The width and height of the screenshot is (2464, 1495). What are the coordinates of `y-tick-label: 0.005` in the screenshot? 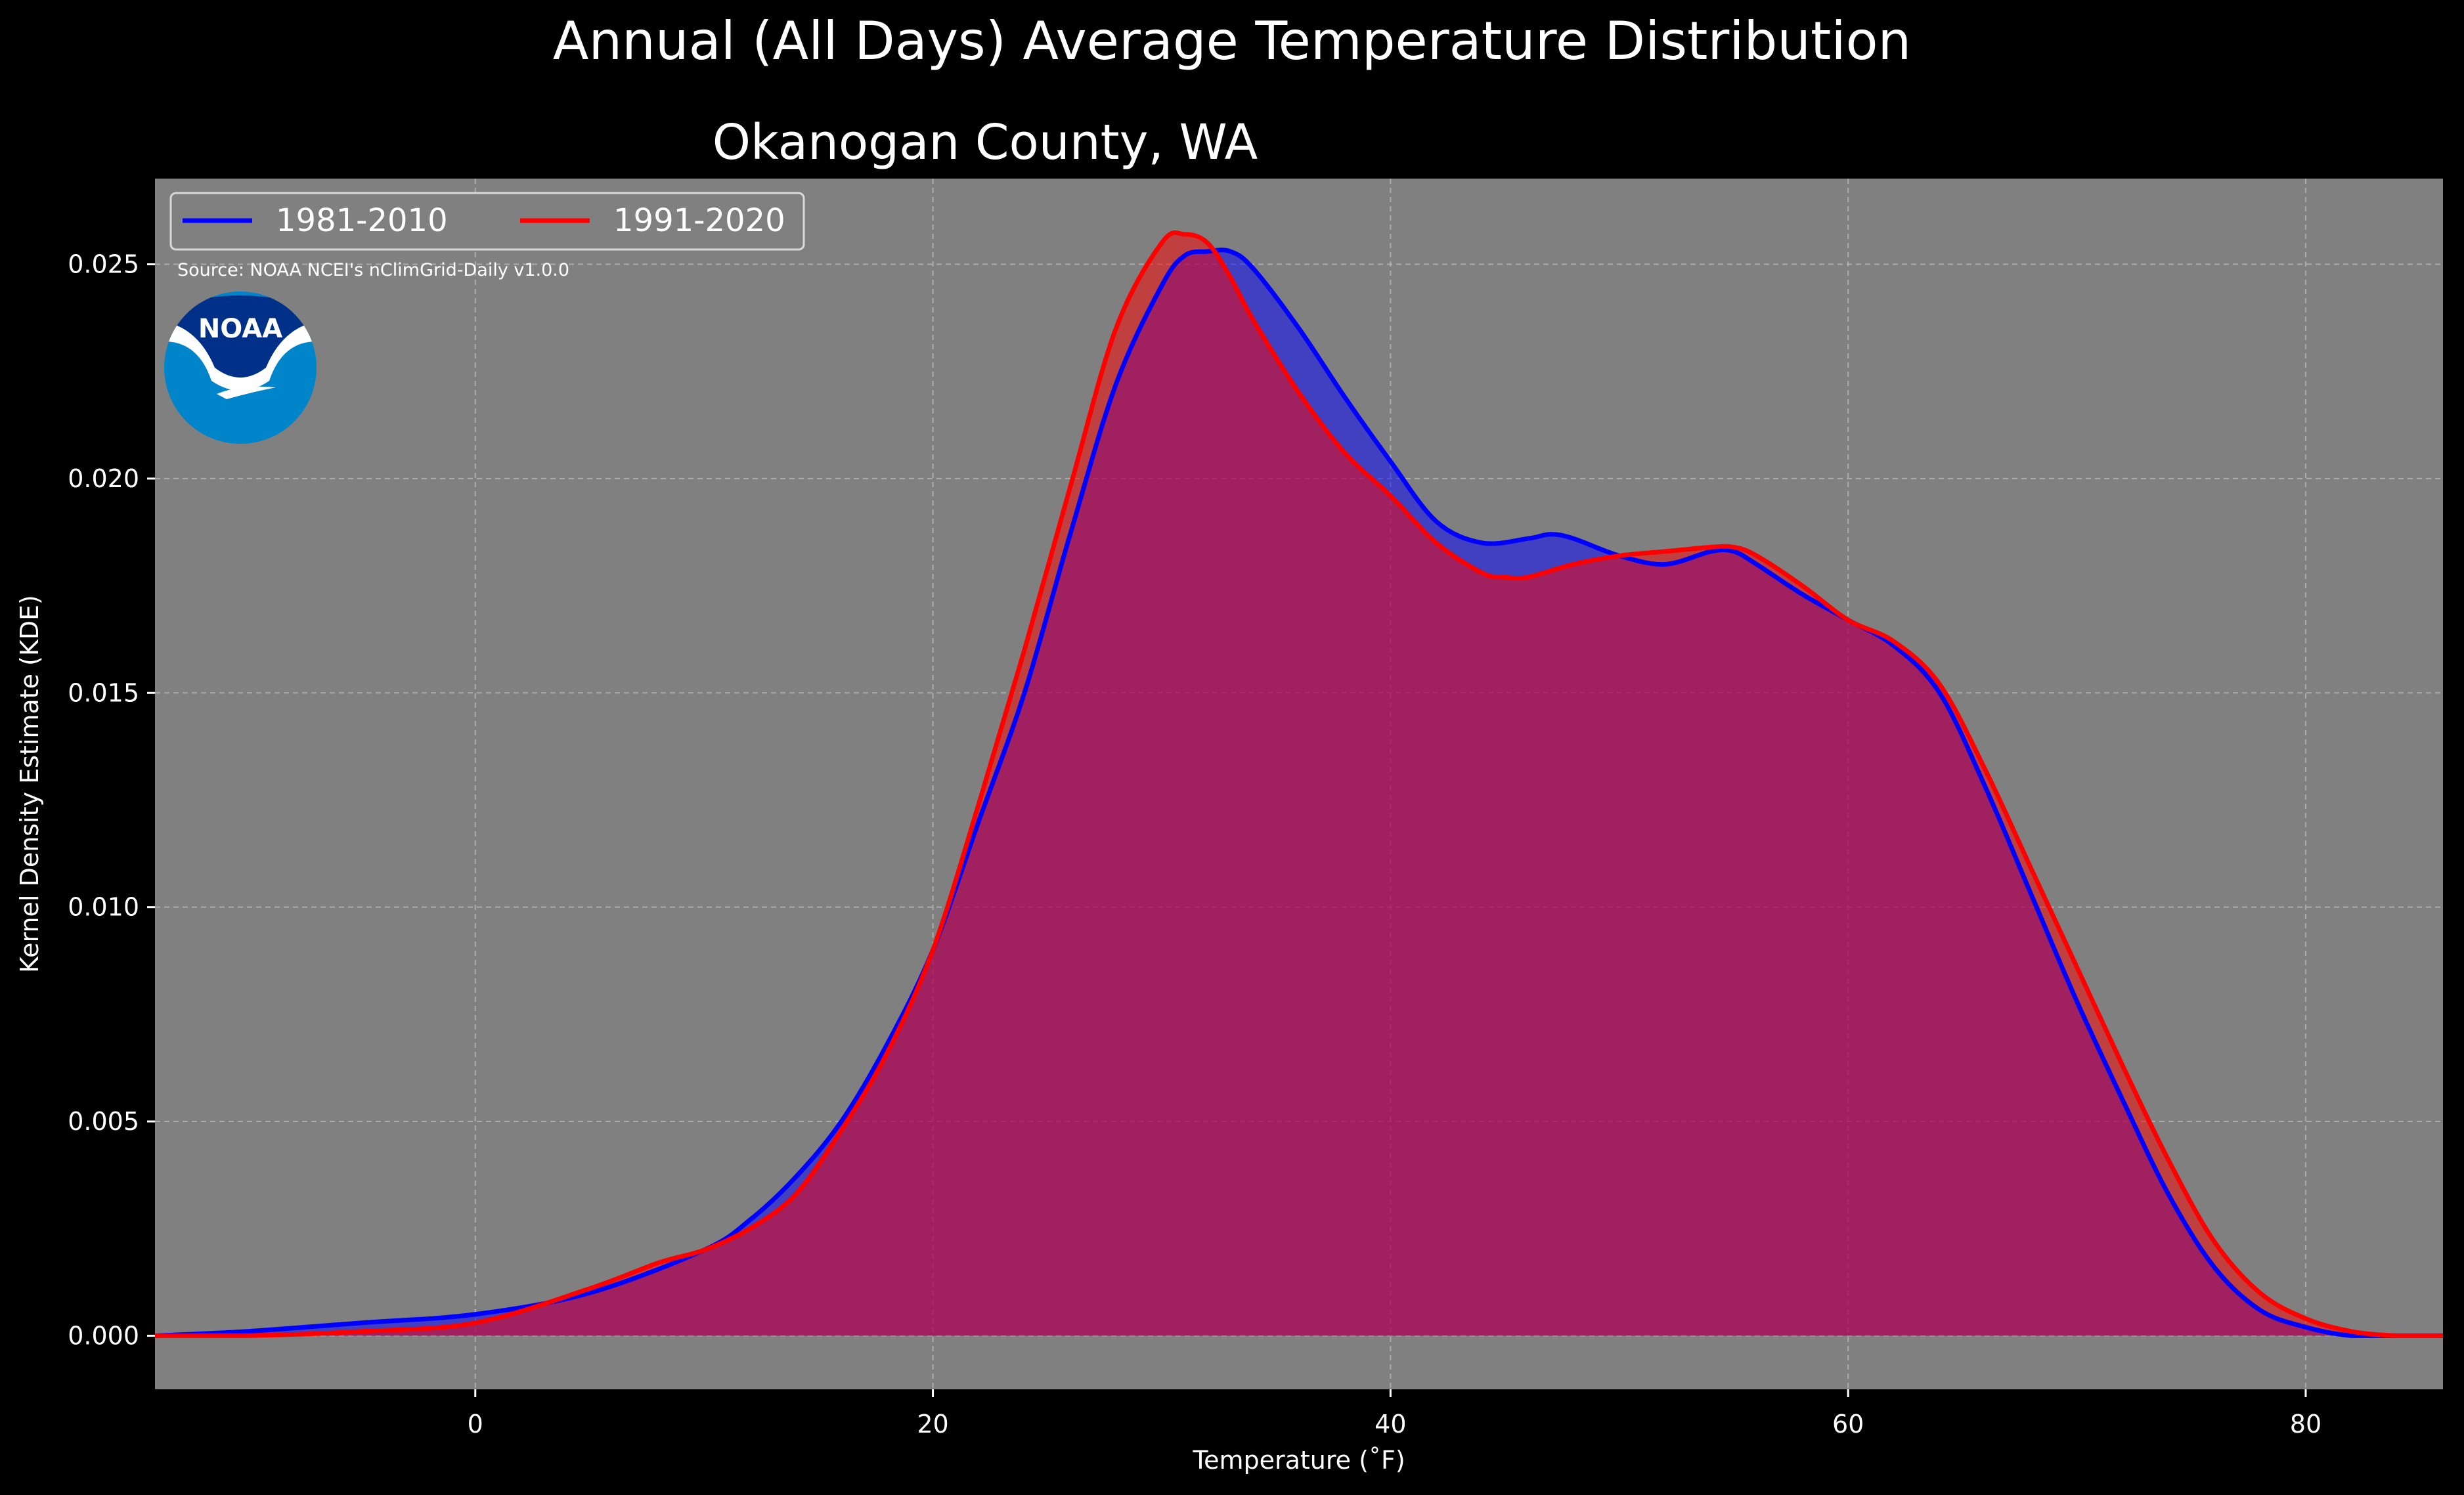 It's located at (103, 1121).